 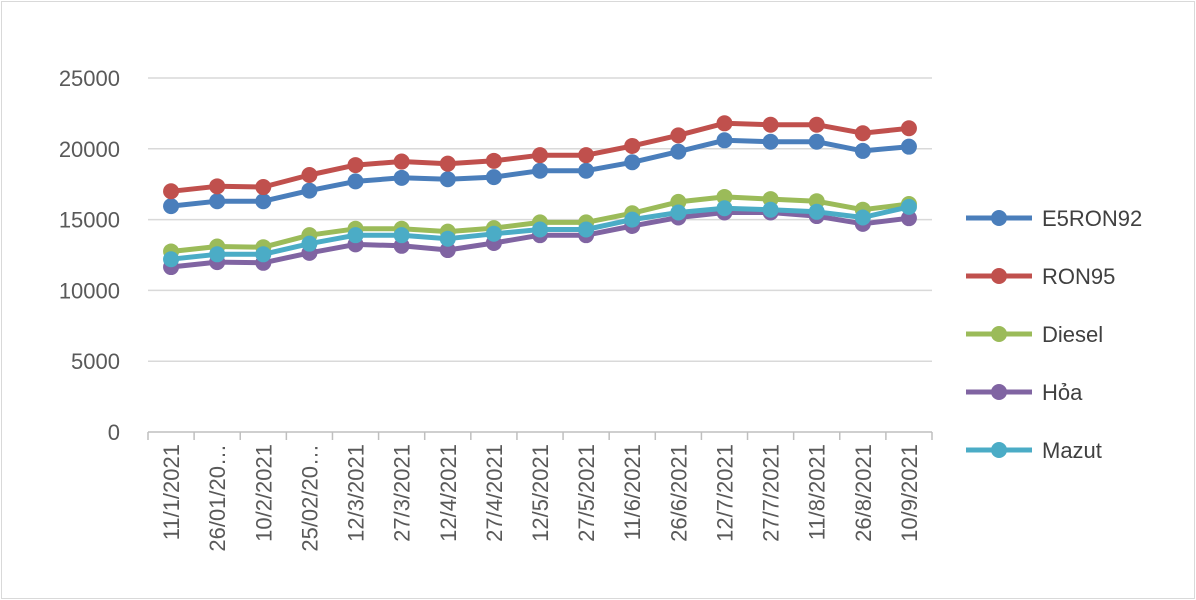 What do you see at coordinates (678, 493) in the screenshot?
I see `x-tick-label: 26/6/2021` at bounding box center [678, 493].